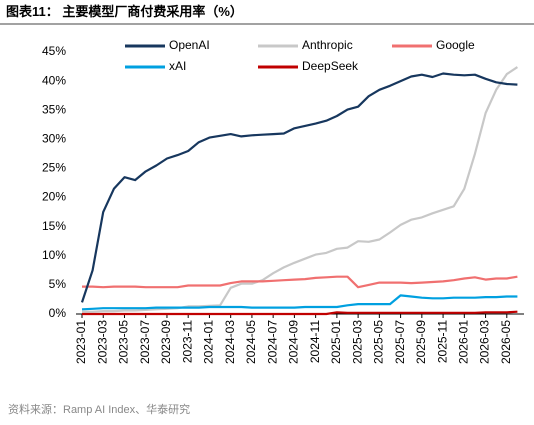 This screenshot has height=425, width=534. What do you see at coordinates (327, 45) in the screenshot?
I see `legend-label: Anthropic` at bounding box center [327, 45].